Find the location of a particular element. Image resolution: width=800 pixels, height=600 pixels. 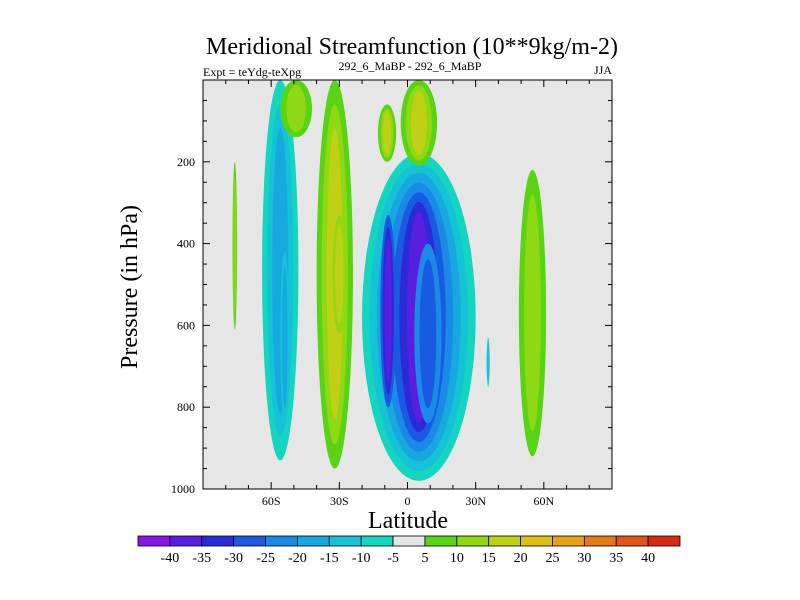

x-tick-label: 30S is located at coordinates (339, 501).